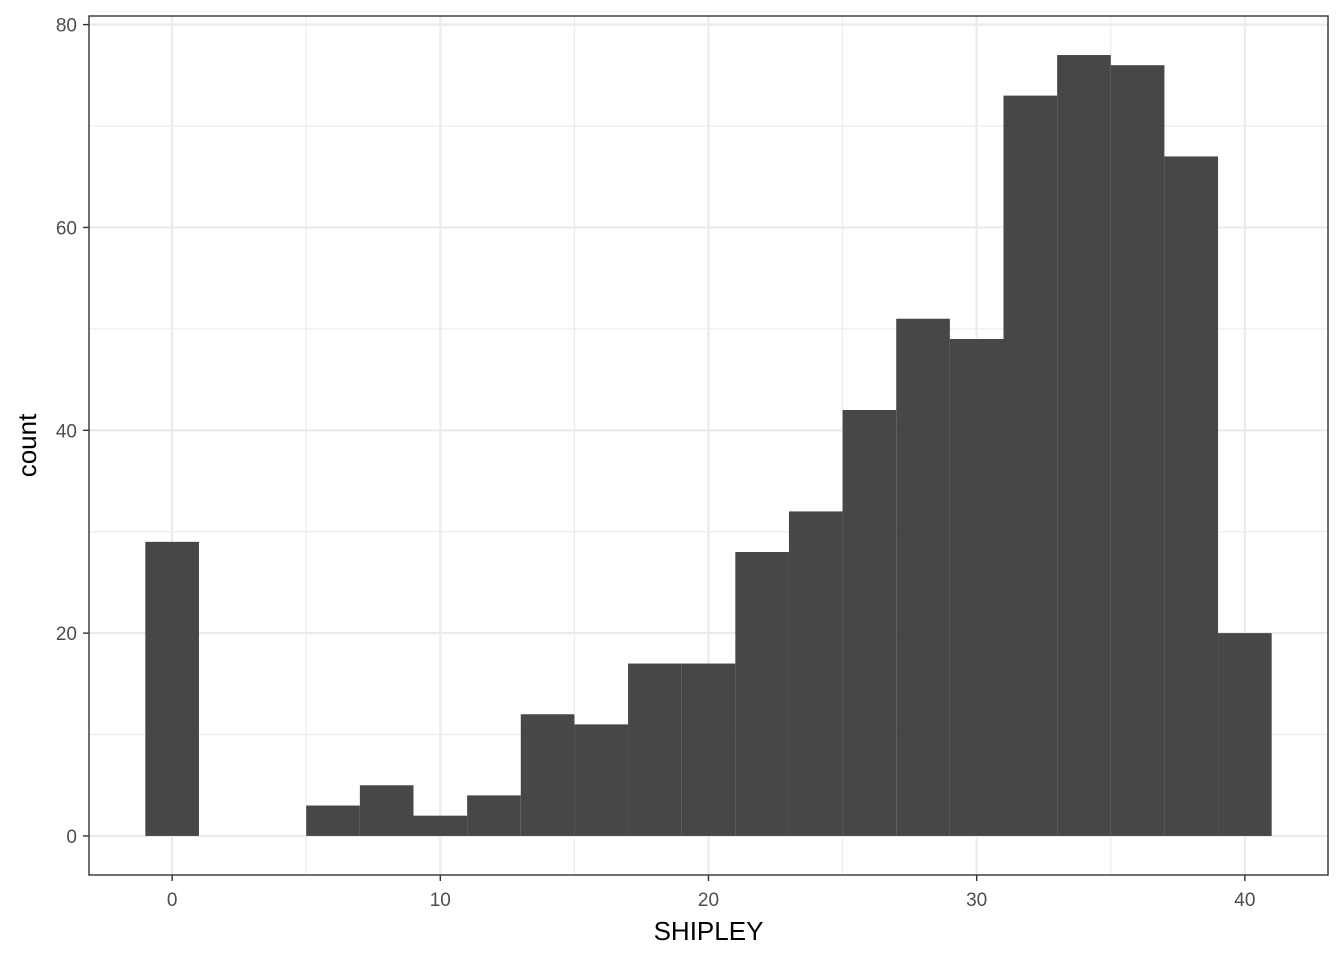 The height and width of the screenshot is (960, 1344). I want to click on x-axis-ticks: 0 10 20 30 40, so click(711, 893).